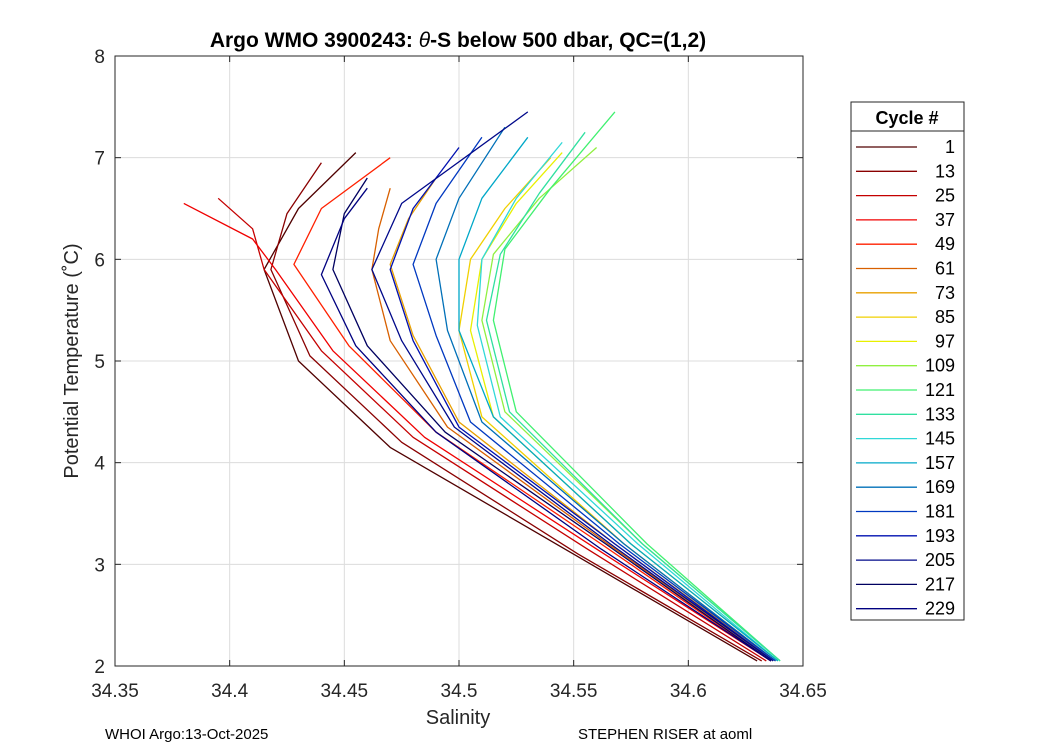 The width and height of the screenshot is (1050, 750). I want to click on y-tick-label: 4, so click(99, 464).